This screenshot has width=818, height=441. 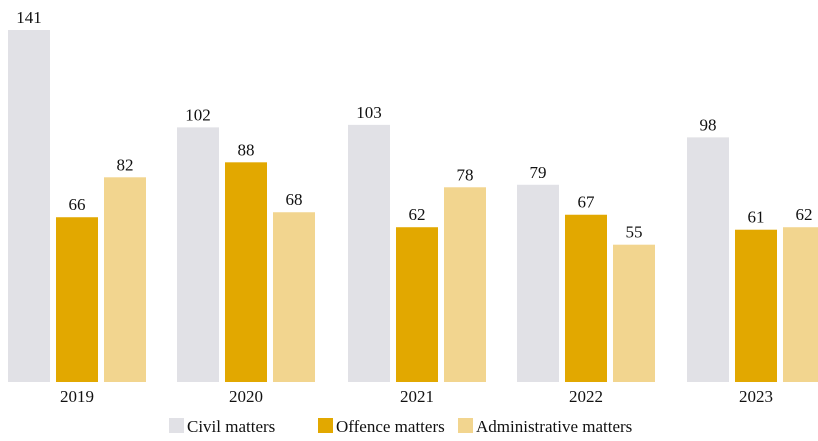 What do you see at coordinates (29, 206) in the screenshot?
I see `bar-civil-matters-2019` at bounding box center [29, 206].